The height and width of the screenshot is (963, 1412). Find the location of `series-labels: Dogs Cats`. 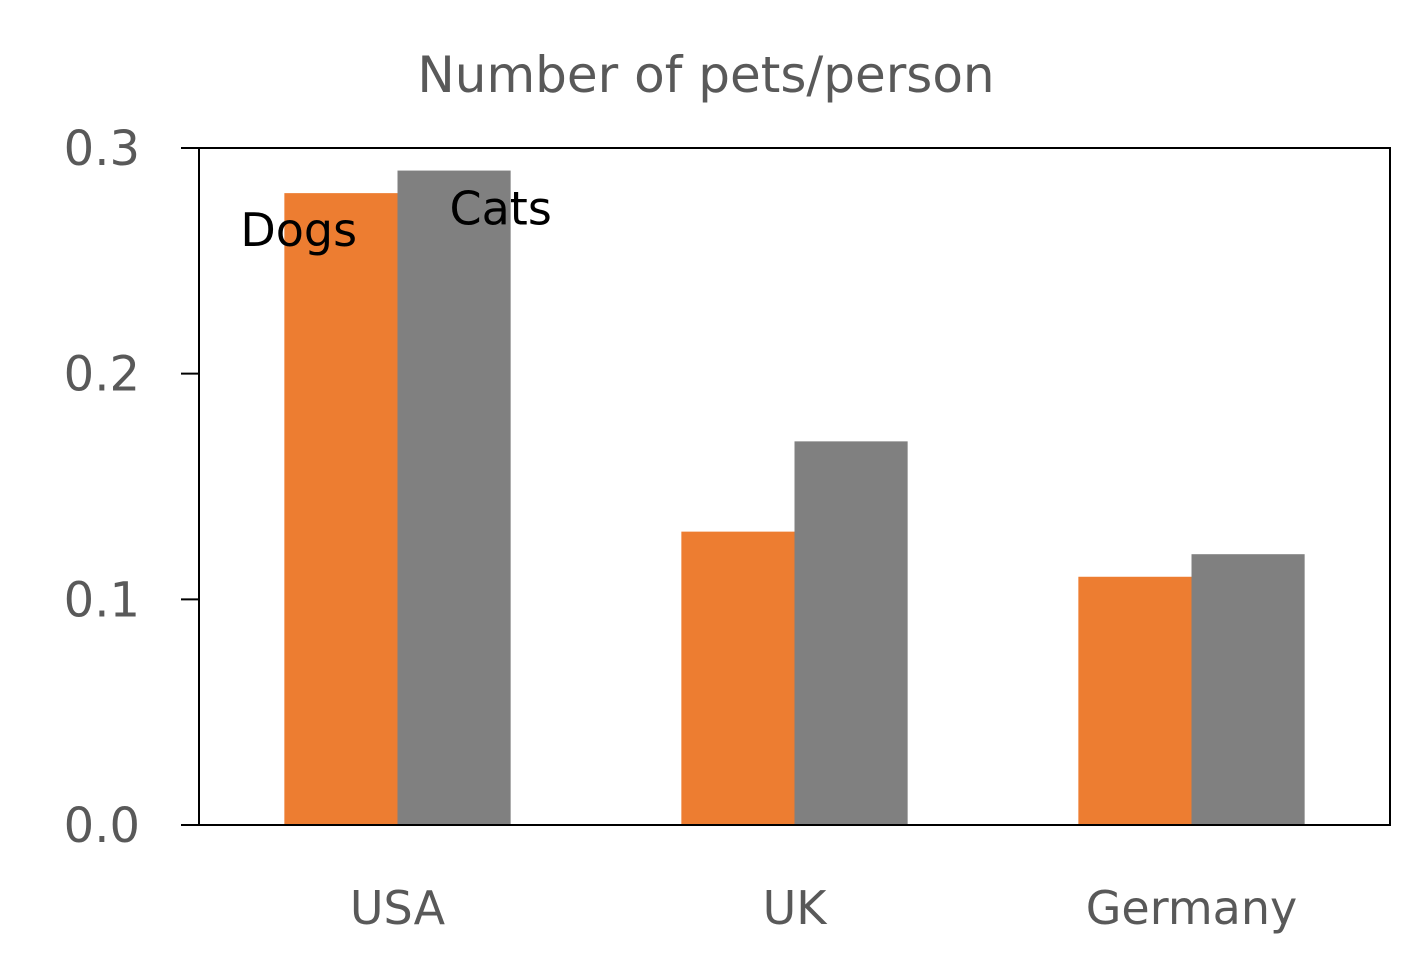

series-labels: Dogs Cats is located at coordinates (395, 220).